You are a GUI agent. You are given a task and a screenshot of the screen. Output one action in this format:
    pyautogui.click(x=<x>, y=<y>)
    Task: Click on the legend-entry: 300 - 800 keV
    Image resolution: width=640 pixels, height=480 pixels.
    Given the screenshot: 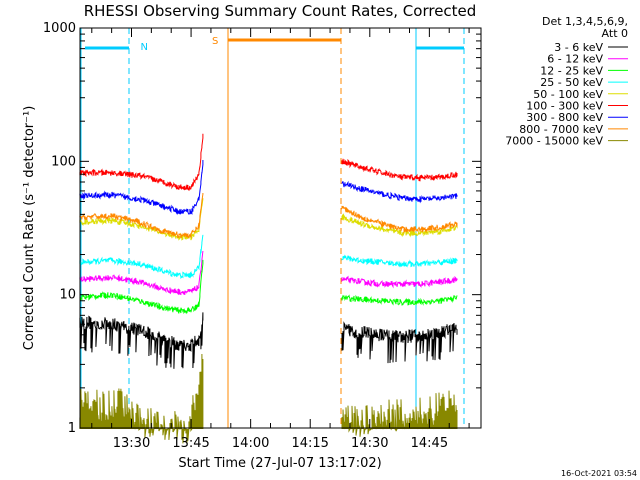 What is the action you would take?
    pyautogui.click(x=564, y=117)
    